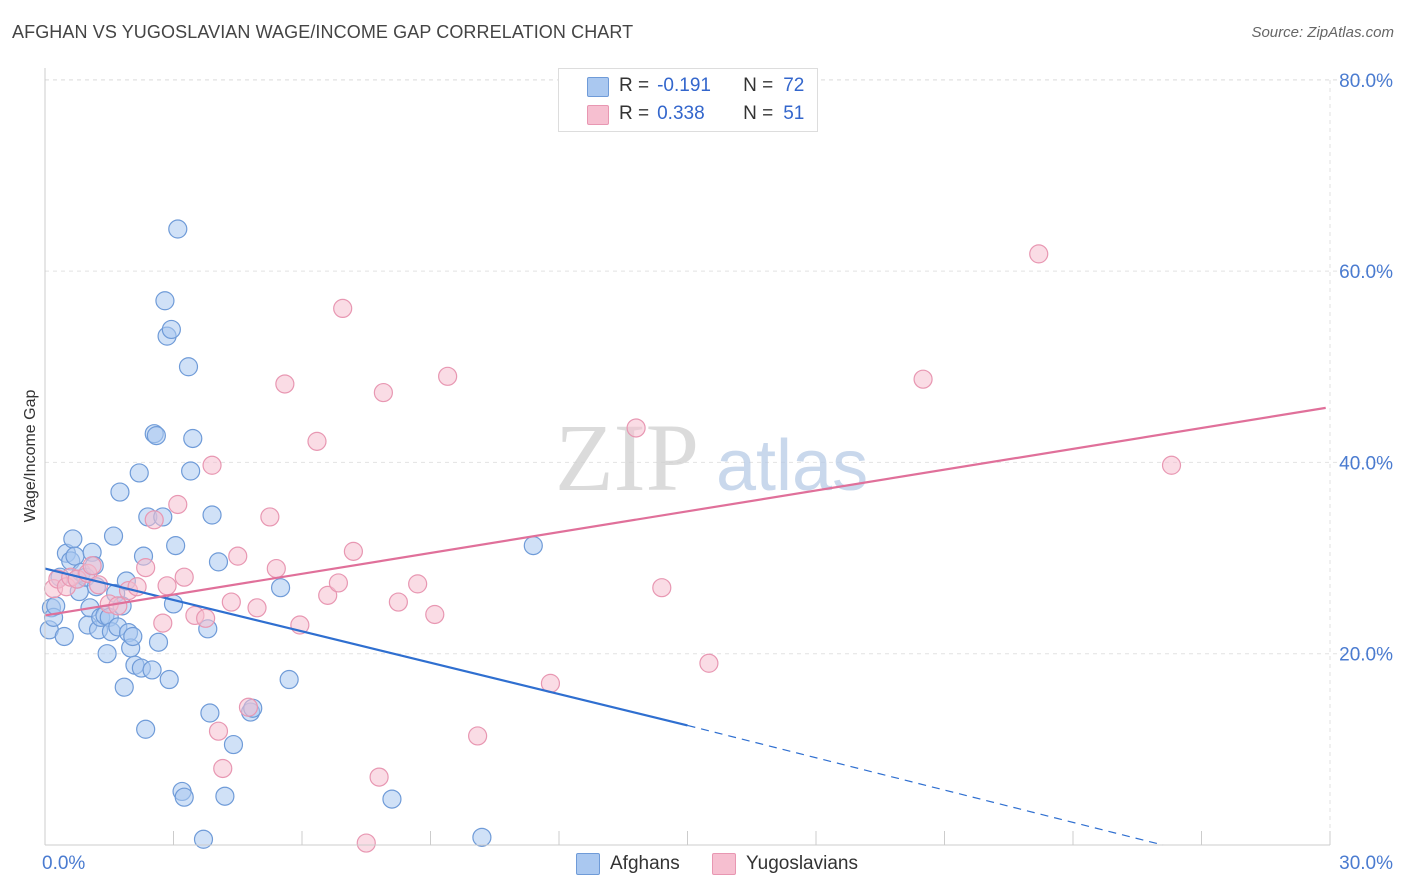  What do you see at coordinates (758, 113) in the screenshot?
I see `yugoslavians-n-label: N =` at bounding box center [758, 113].